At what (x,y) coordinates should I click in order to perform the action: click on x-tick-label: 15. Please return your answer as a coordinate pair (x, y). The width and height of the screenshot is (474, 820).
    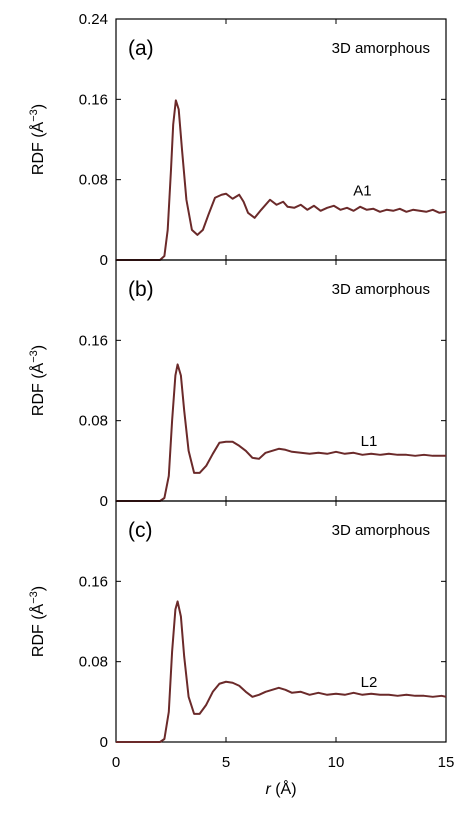
    Looking at the image, I should click on (446, 762).